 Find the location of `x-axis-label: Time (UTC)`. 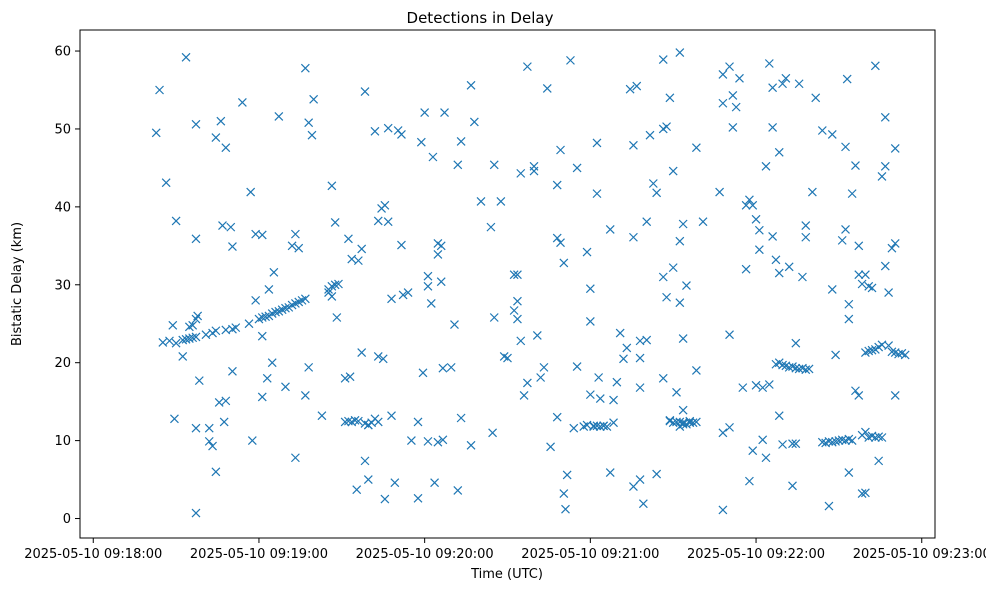

x-axis-label: Time (UTC) is located at coordinates (506, 574).